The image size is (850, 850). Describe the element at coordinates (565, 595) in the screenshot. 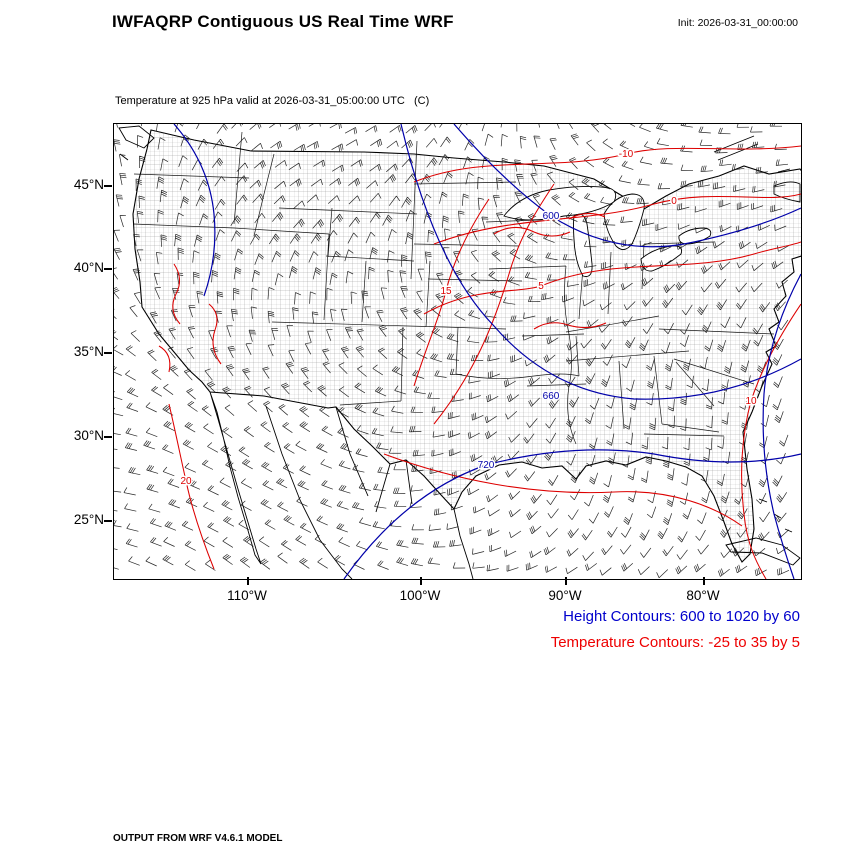

I see `lon-tick-label: 90°W` at that location.